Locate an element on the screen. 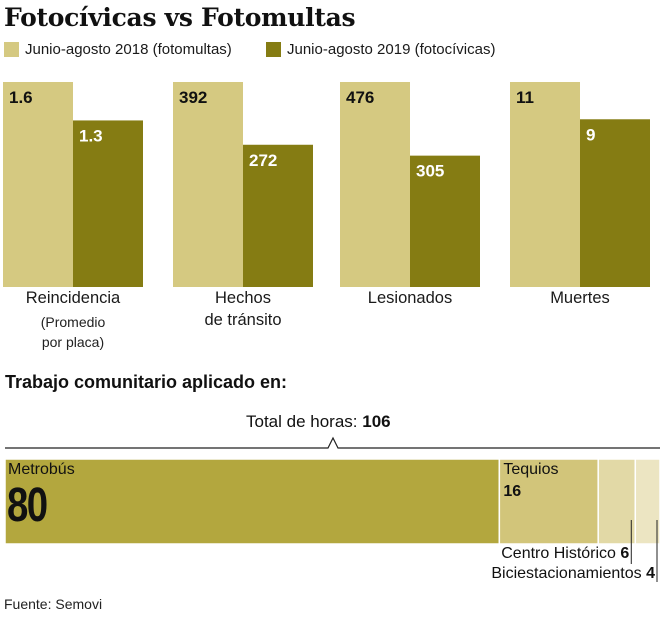 This screenshot has height=620, width=663. callout-centro-label: Centro Histórico is located at coordinates (561, 553).